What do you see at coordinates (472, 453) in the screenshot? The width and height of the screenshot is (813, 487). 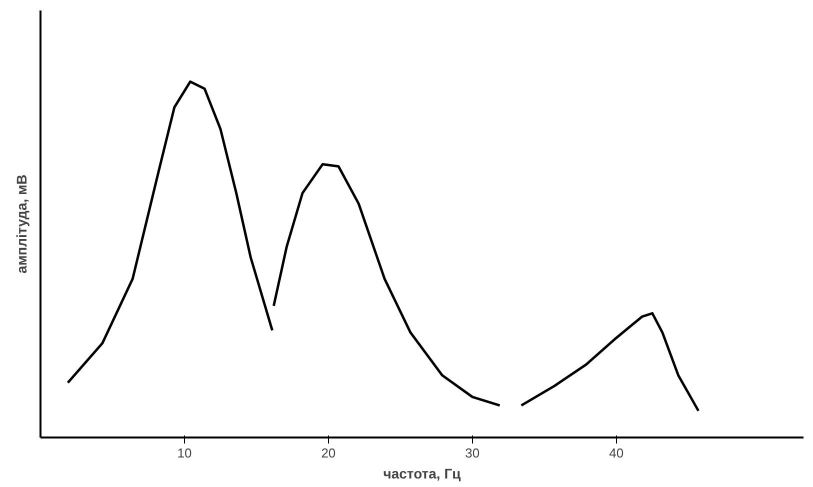 I see `x-tick-label: 30` at bounding box center [472, 453].